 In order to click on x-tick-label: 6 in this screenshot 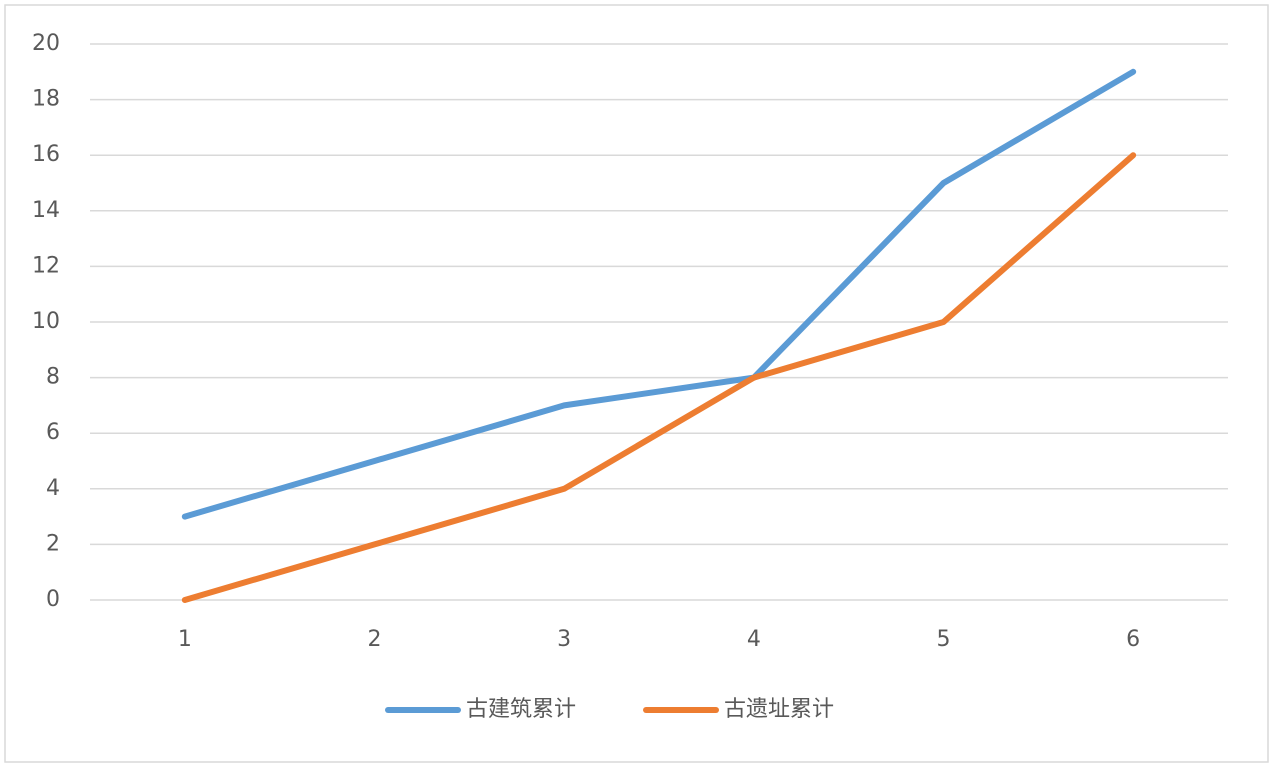, I will do `click(1133, 639)`.